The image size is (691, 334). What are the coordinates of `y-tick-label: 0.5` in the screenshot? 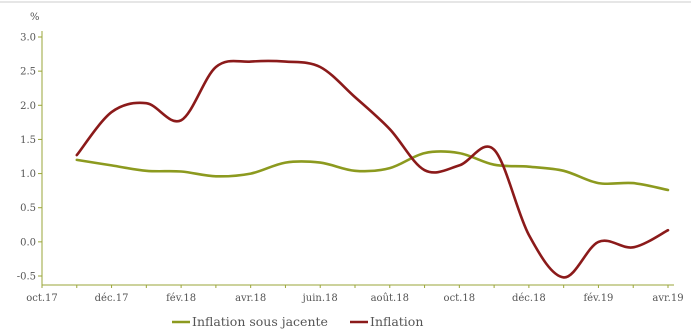 It's located at (28, 208).